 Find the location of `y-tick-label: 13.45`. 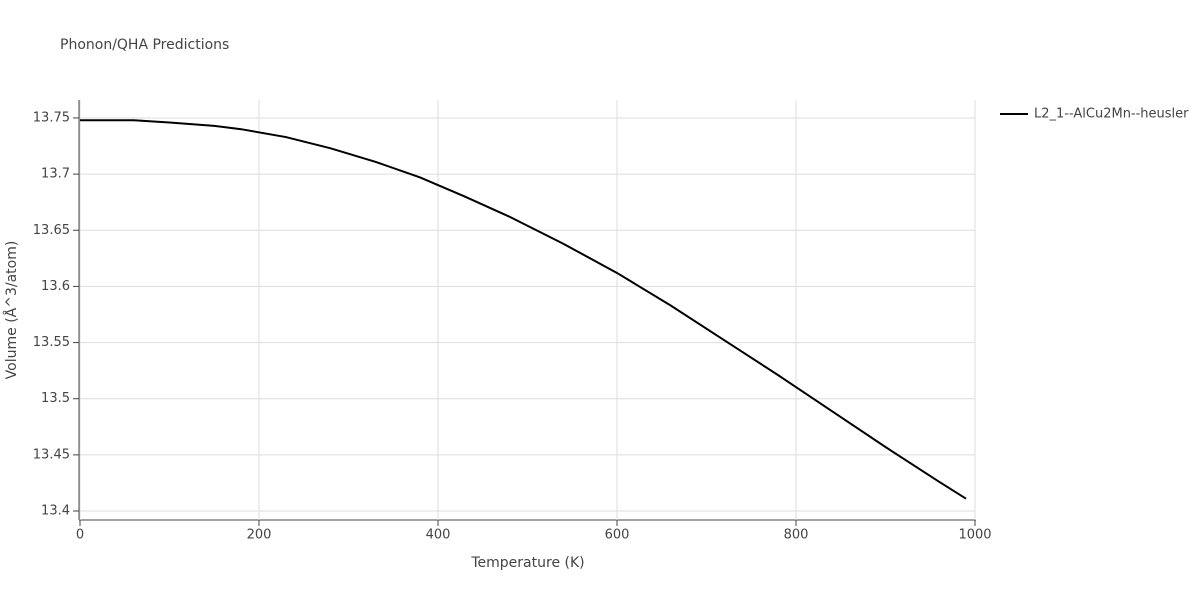

y-tick-label: 13.45 is located at coordinates (51, 454).